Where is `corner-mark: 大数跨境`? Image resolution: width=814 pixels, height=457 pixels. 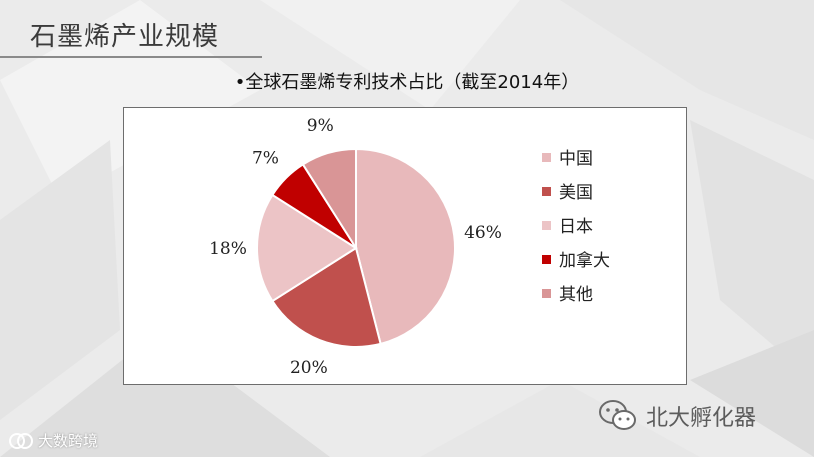 corner-mark: 大数跨境 is located at coordinates (53, 440).